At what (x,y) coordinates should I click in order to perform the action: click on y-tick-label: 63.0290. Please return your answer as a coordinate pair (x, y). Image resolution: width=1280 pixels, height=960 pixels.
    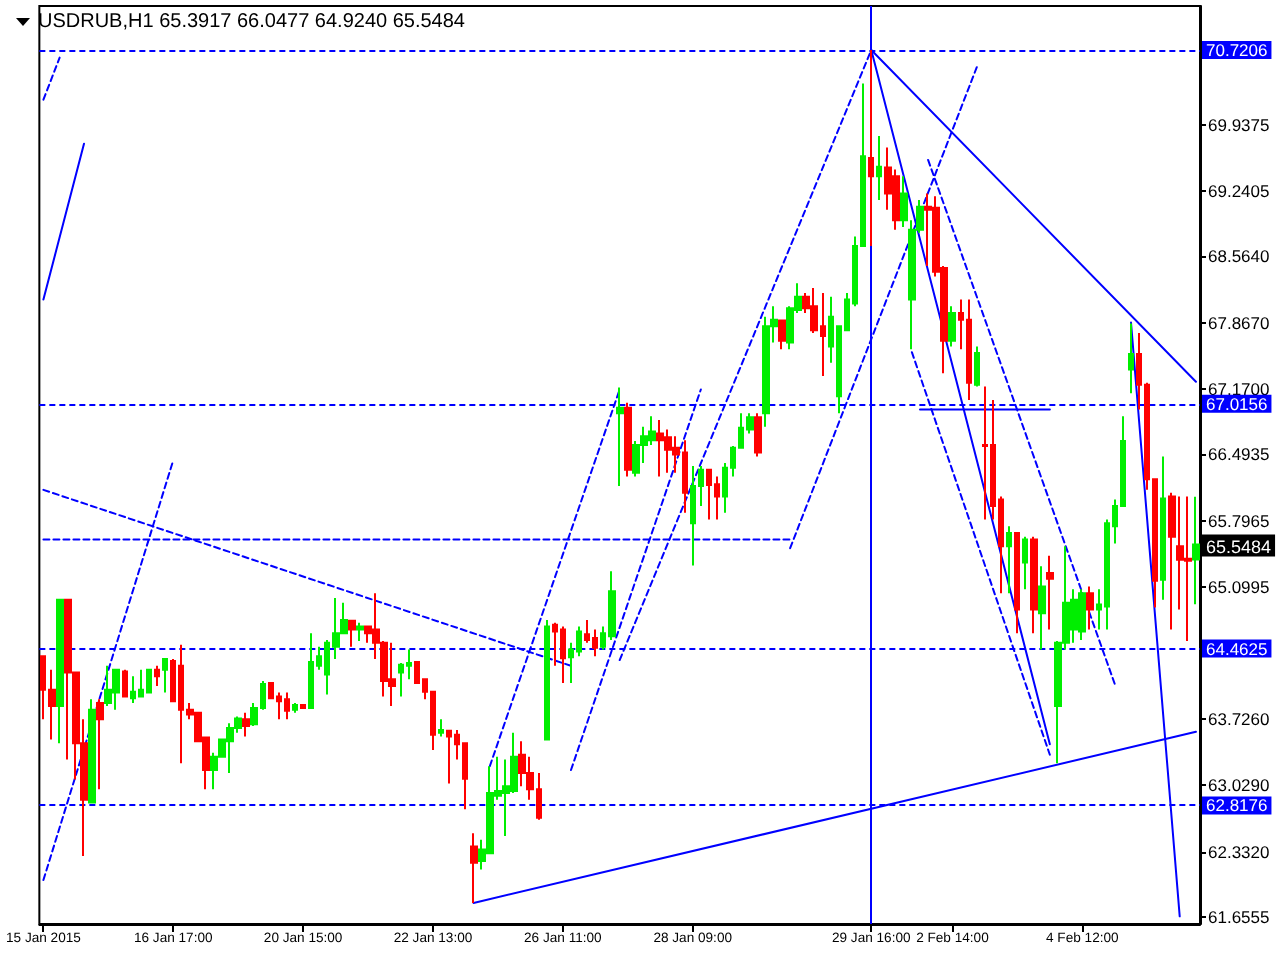
    Looking at the image, I should click on (1239, 785).